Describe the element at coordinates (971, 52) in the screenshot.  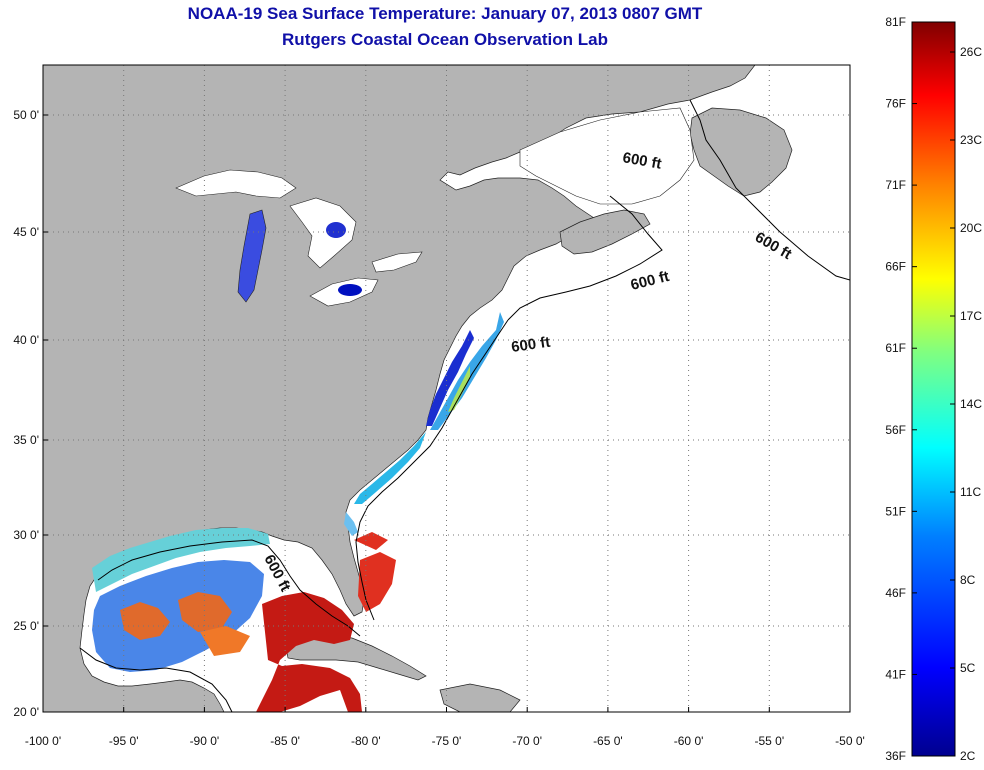
I see `colorbar-c-label: 26C` at that location.